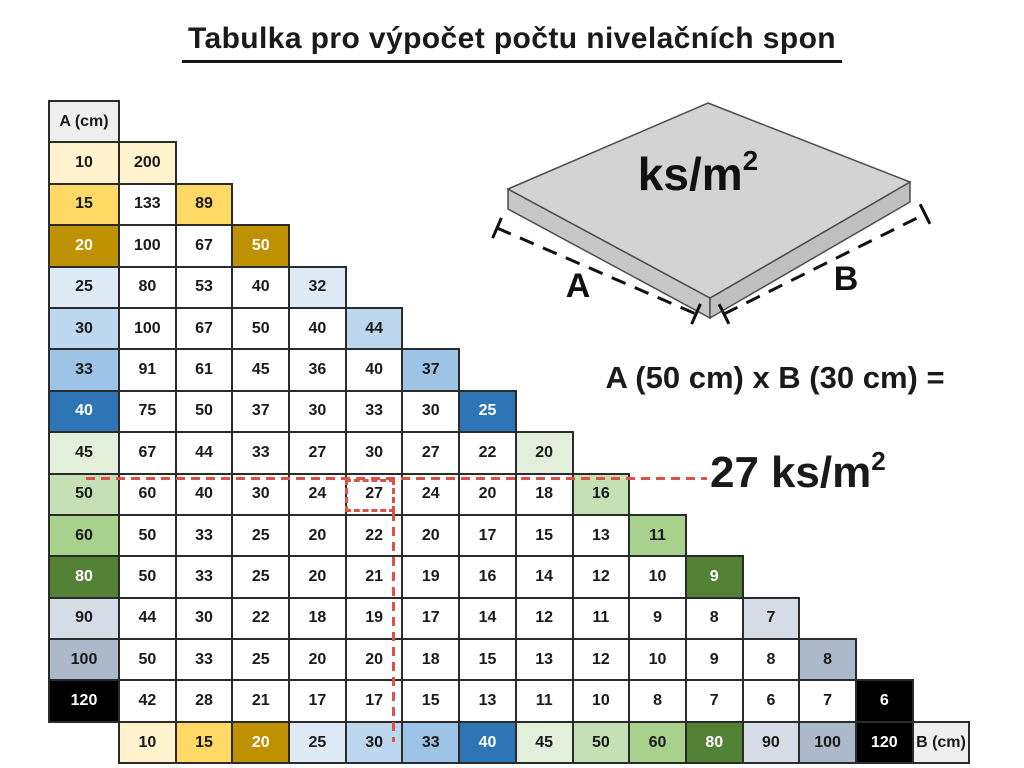  I want to click on example-formula: A (50 cm) x B (30 cm) =, so click(775, 377).